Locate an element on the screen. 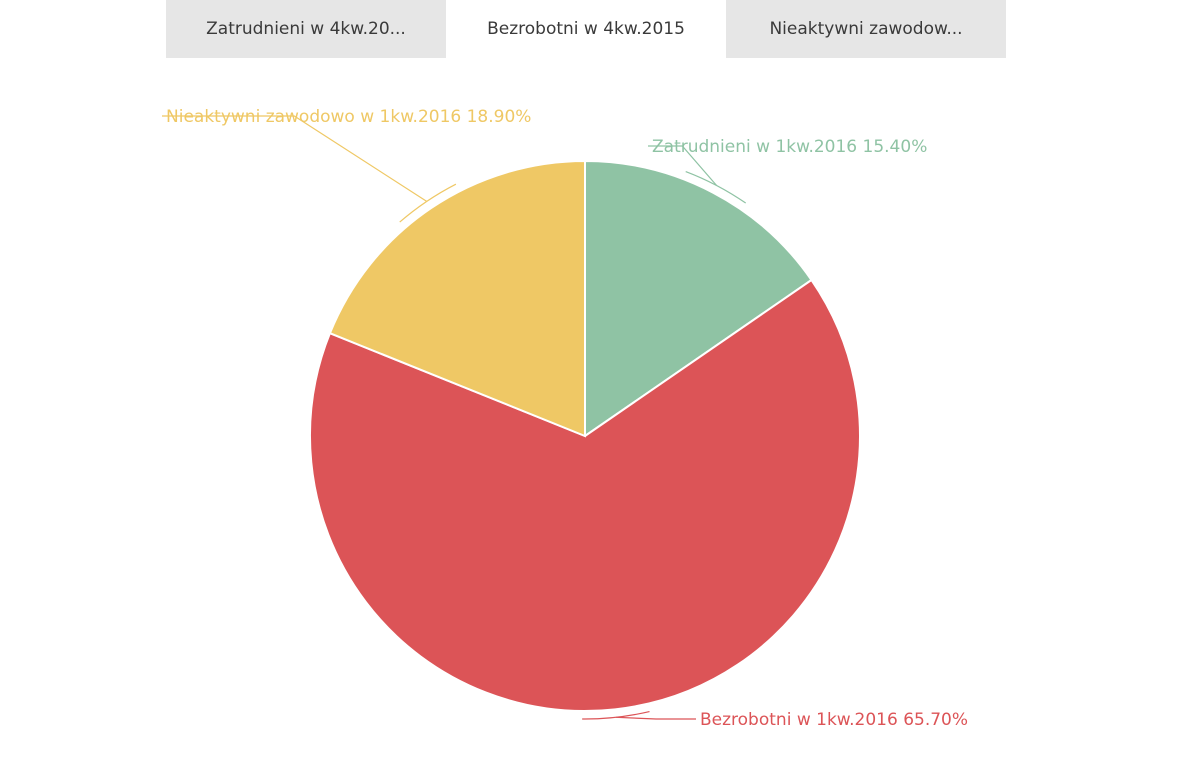 The width and height of the screenshot is (1200, 759). tab-bezrobotni: Bezrobotni w 4kw.2015 is located at coordinates (586, 29).